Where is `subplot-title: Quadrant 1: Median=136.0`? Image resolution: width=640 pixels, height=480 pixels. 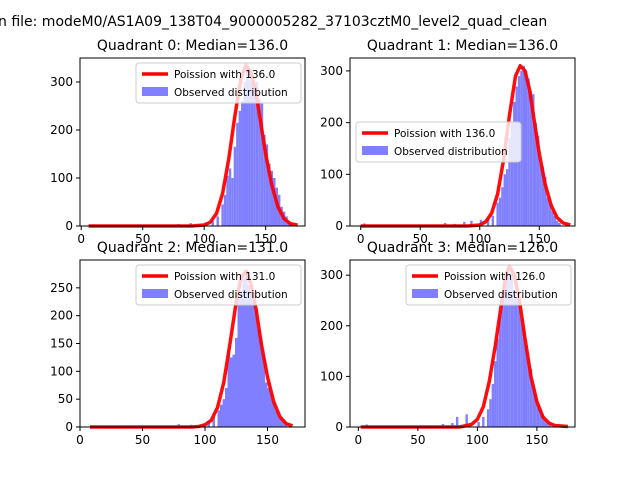
subplot-title: Quadrant 1: Median=136.0 is located at coordinates (462, 46).